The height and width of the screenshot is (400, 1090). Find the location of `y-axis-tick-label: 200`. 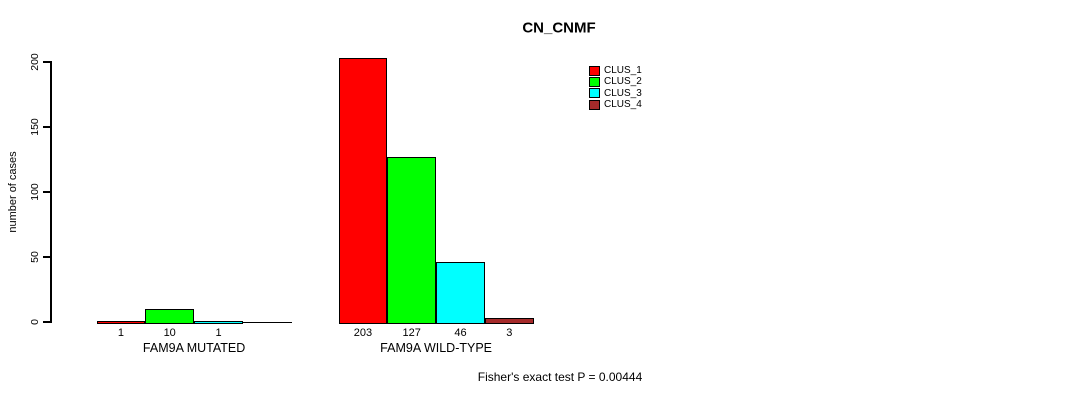

y-axis-tick-label: 200 is located at coordinates (35, 62).